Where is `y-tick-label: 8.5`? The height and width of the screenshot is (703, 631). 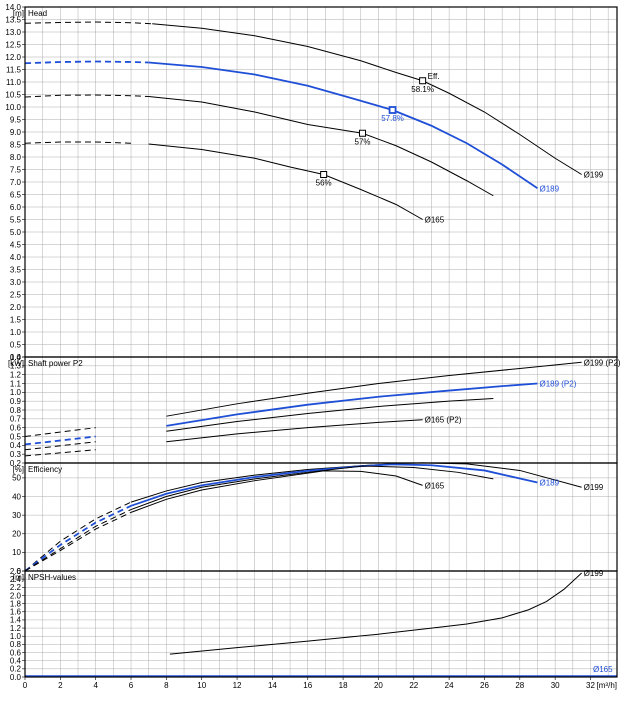 y-tick-label: 8.5 is located at coordinates (16, 144).